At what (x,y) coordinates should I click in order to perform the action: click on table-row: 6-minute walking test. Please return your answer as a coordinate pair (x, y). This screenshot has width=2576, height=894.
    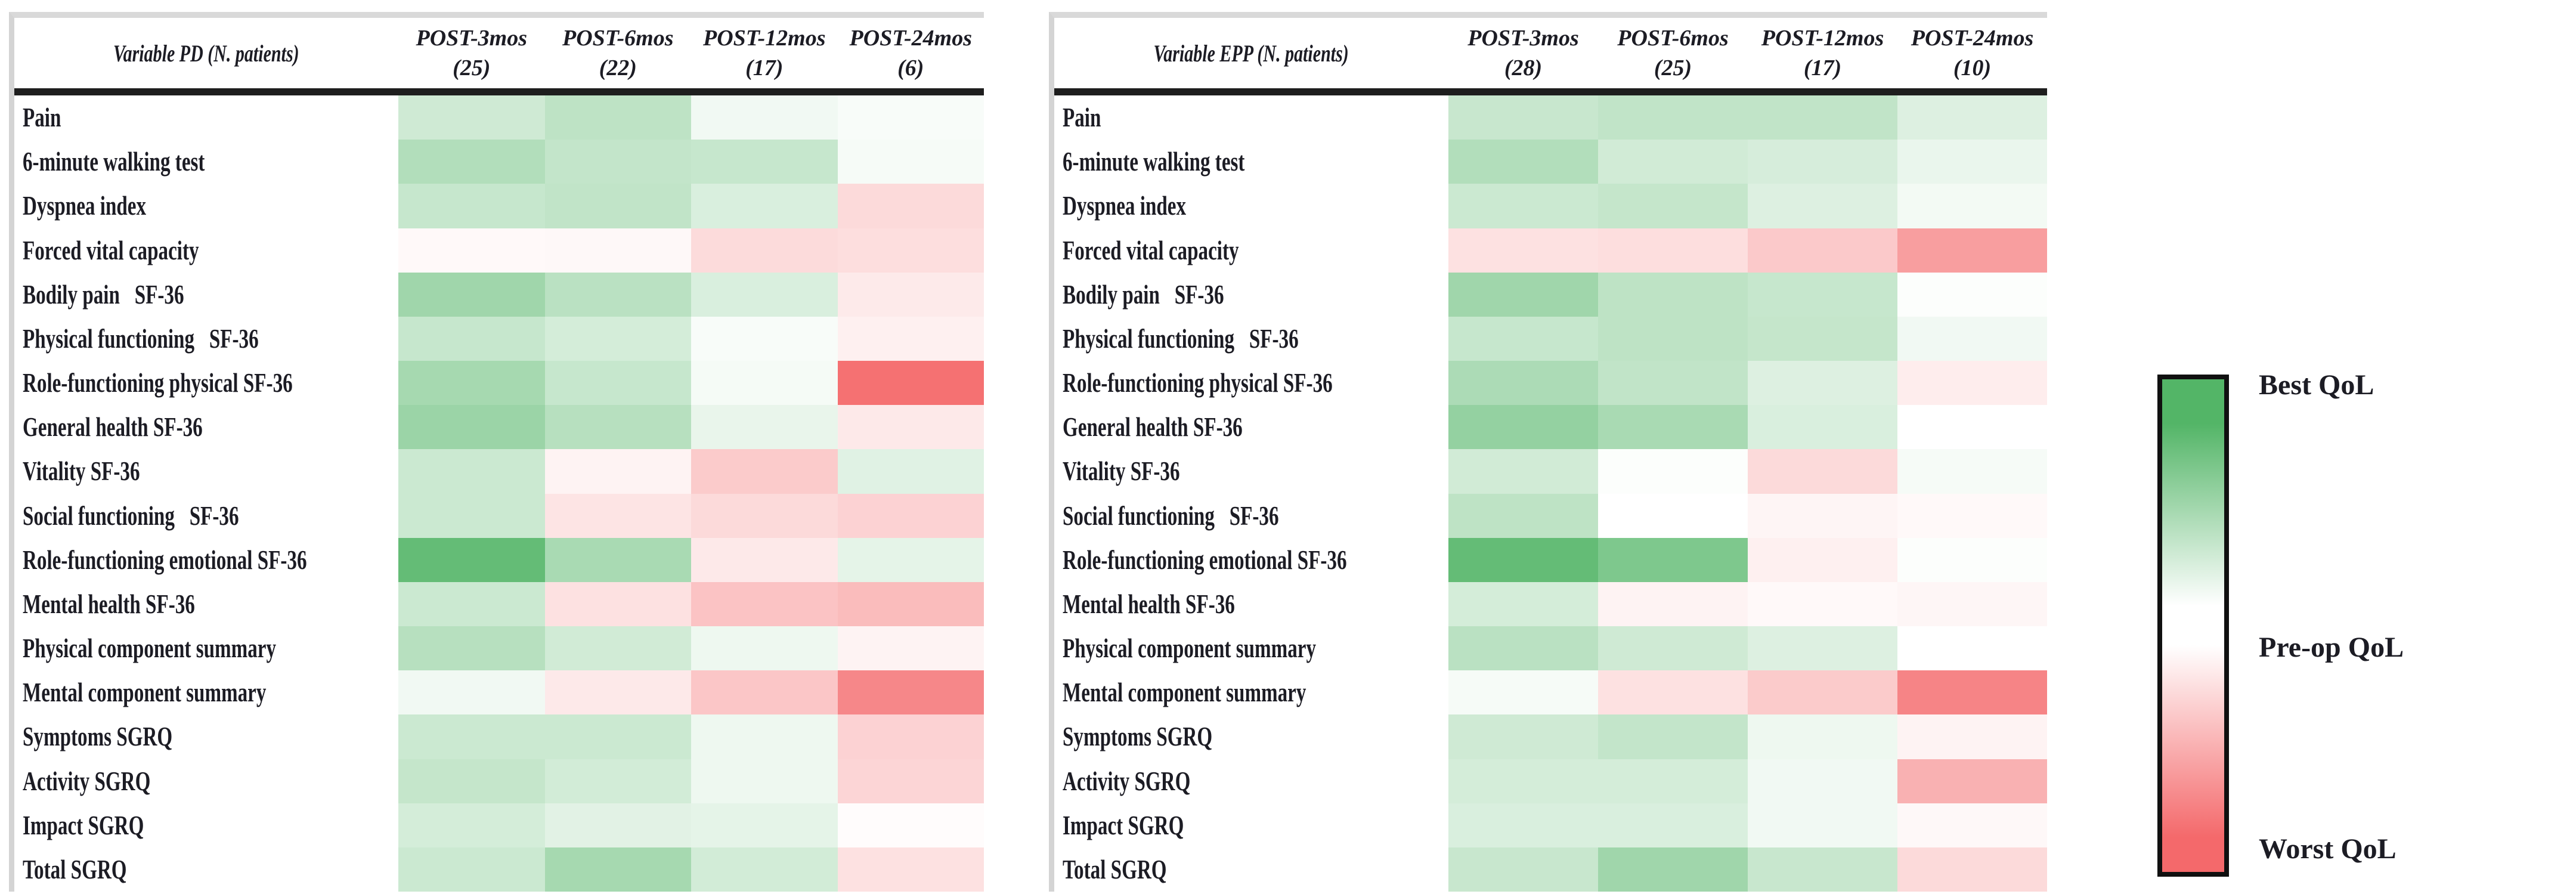
    Looking at the image, I should click on (1551, 162).